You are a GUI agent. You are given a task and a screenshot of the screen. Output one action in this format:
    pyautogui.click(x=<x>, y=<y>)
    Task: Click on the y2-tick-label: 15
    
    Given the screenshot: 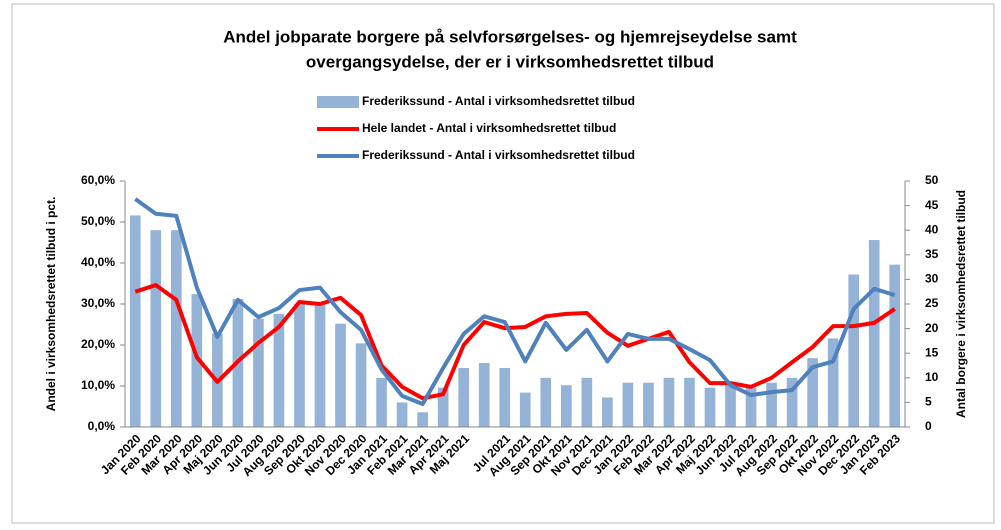 What is the action you would take?
    pyautogui.click(x=932, y=352)
    